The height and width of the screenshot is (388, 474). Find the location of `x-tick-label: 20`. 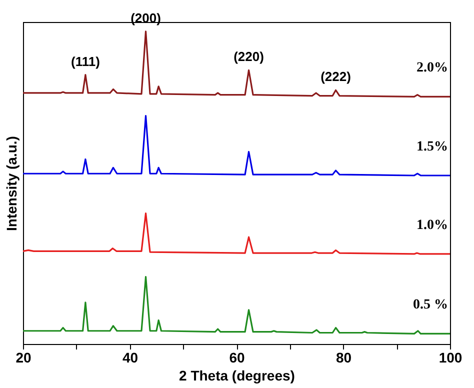

x-tick-label: 20 is located at coordinates (24, 358).